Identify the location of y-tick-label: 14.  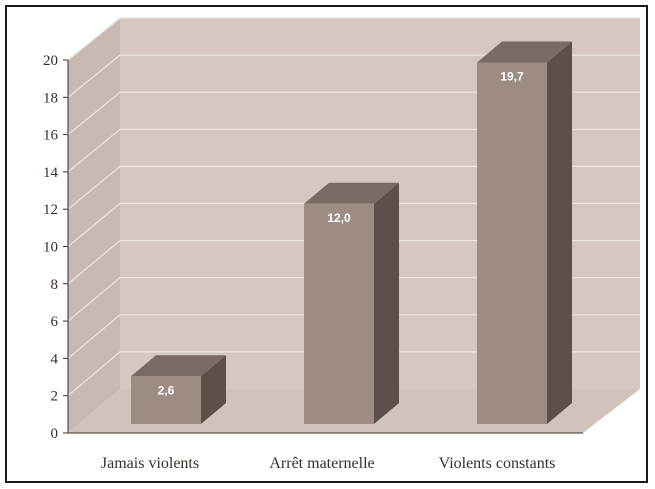
(51, 173).